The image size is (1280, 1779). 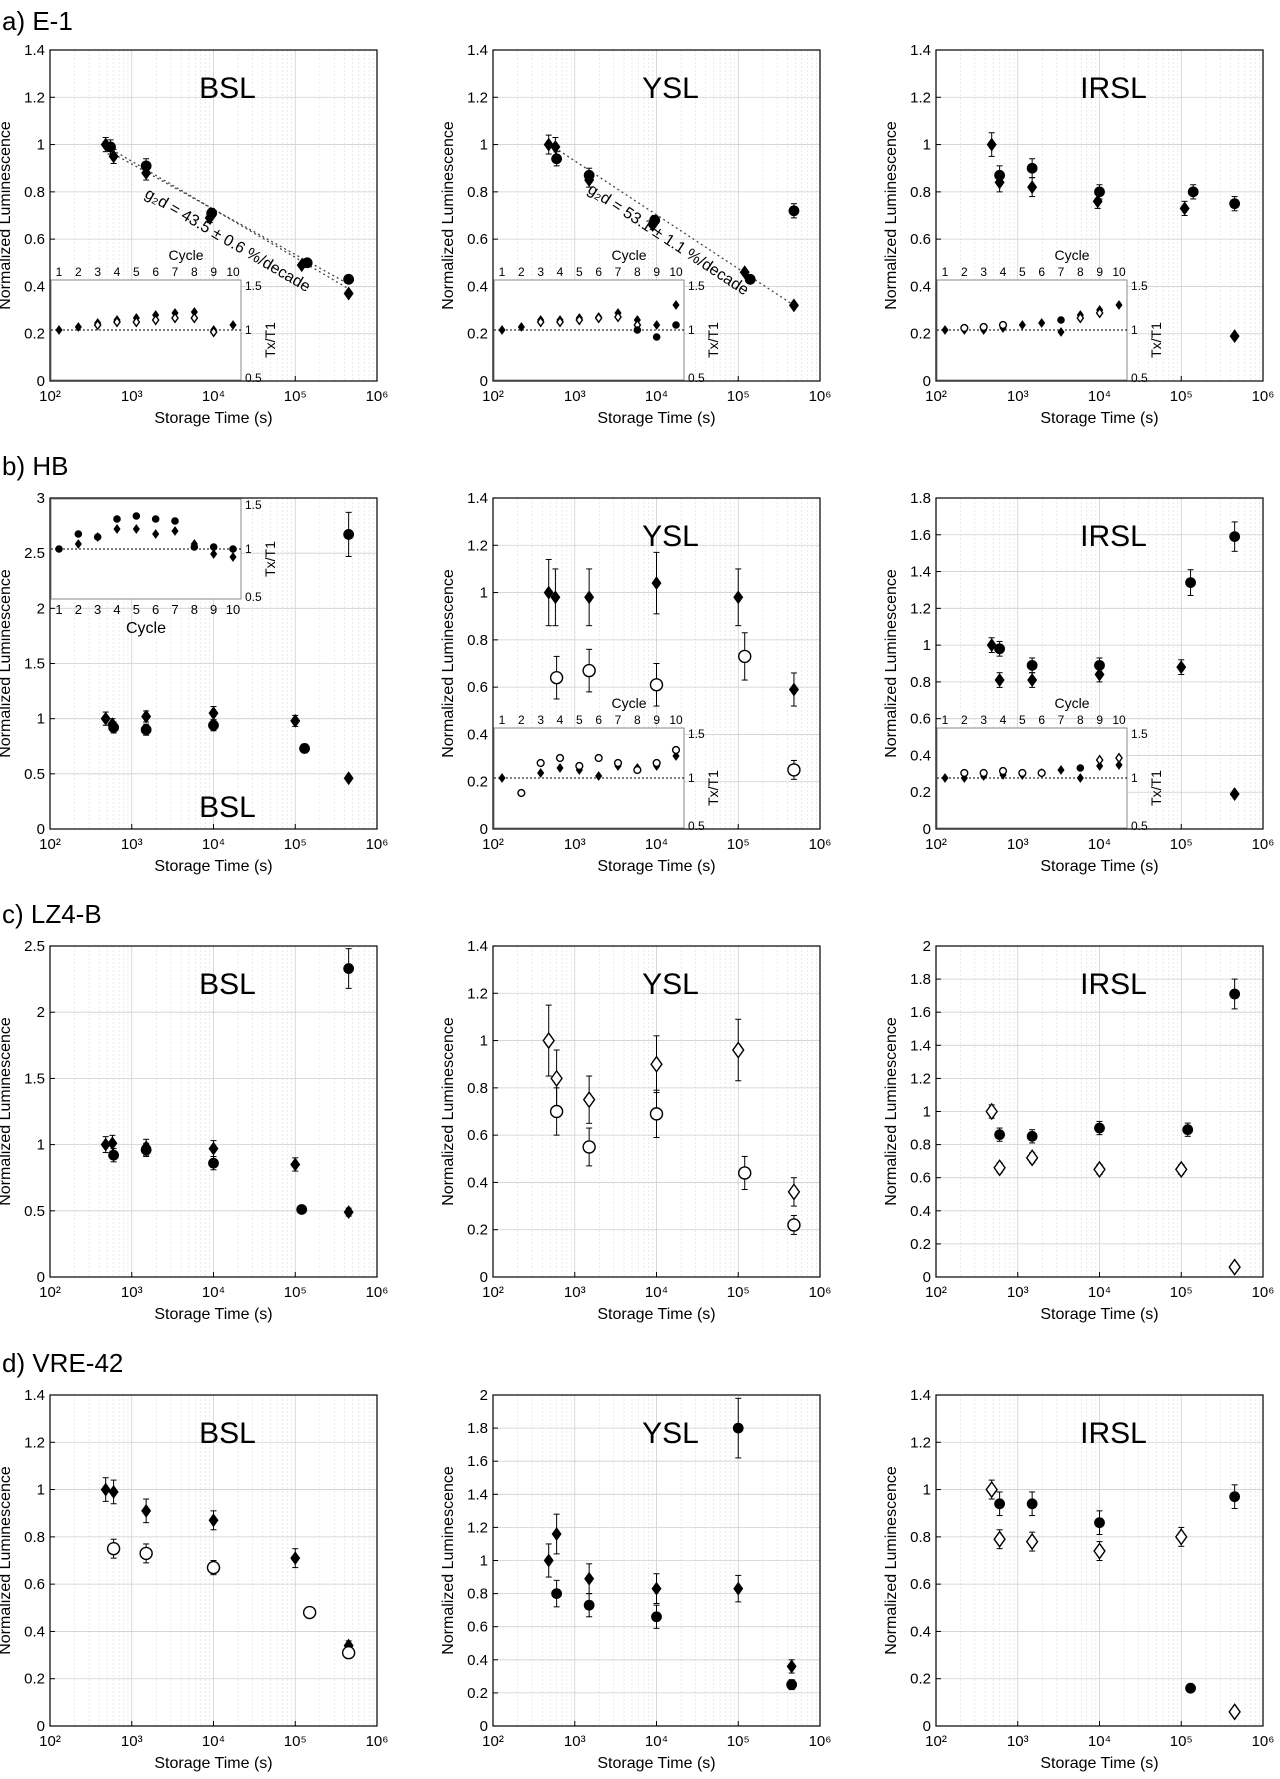 What do you see at coordinates (146, 330) in the screenshot?
I see `inset-frame` at bounding box center [146, 330].